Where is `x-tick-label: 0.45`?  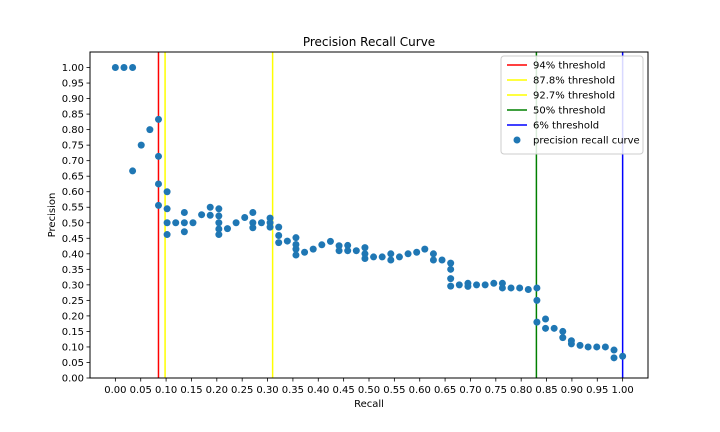 x-tick-label: 0.45 is located at coordinates (344, 390).